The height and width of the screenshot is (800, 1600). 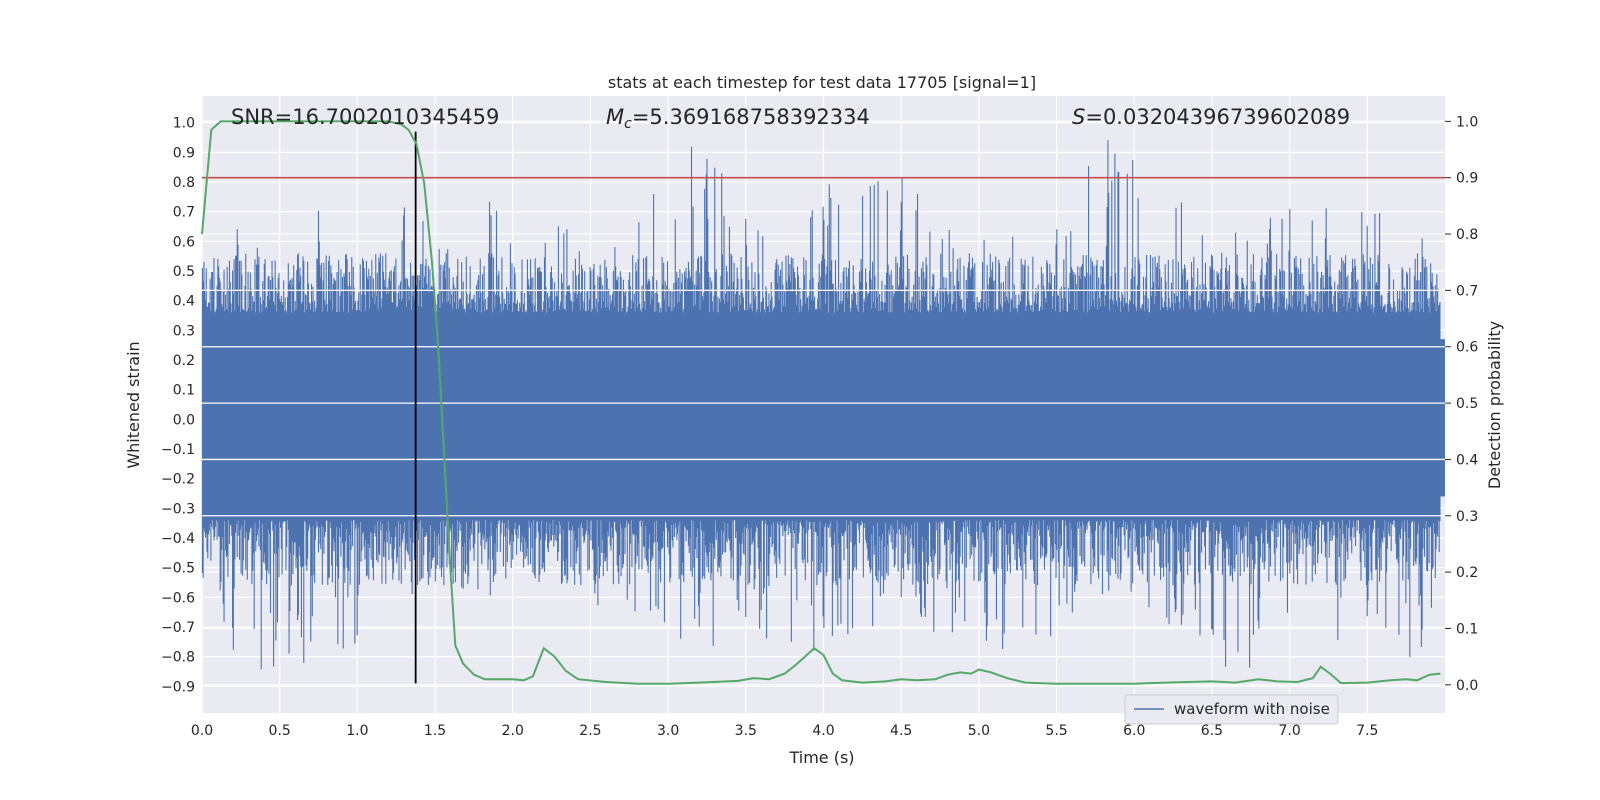 What do you see at coordinates (1367, 731) in the screenshot?
I see `x-tick-label: 7.5` at bounding box center [1367, 731].